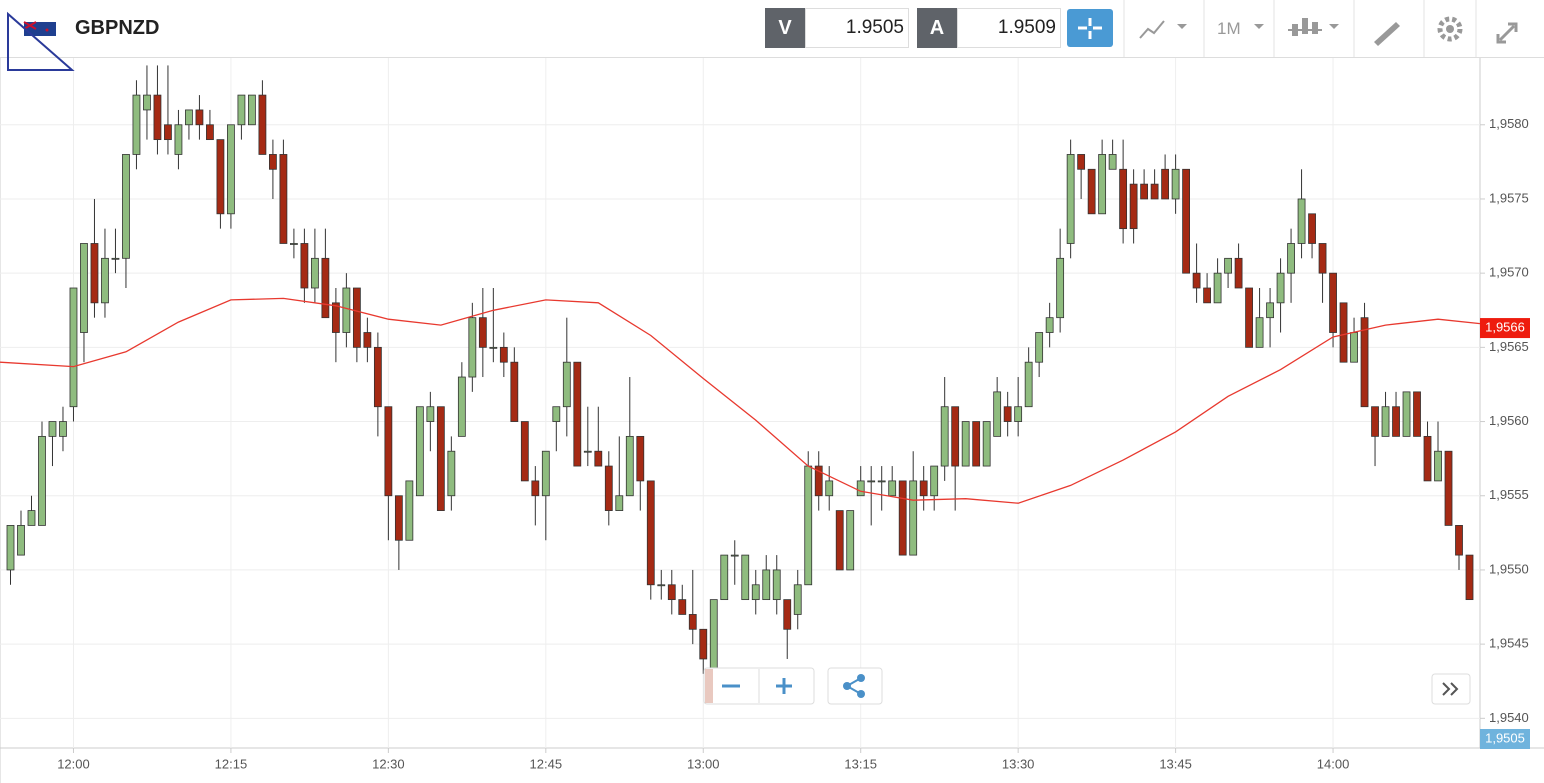  Describe the element at coordinates (1505, 737) in the screenshot. I see `bid-tag: 1,9505` at that location.